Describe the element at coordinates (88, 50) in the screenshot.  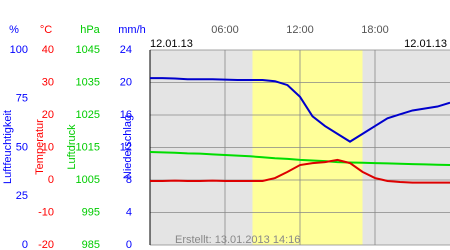
I see `y-tick-label: 1045` at that location.